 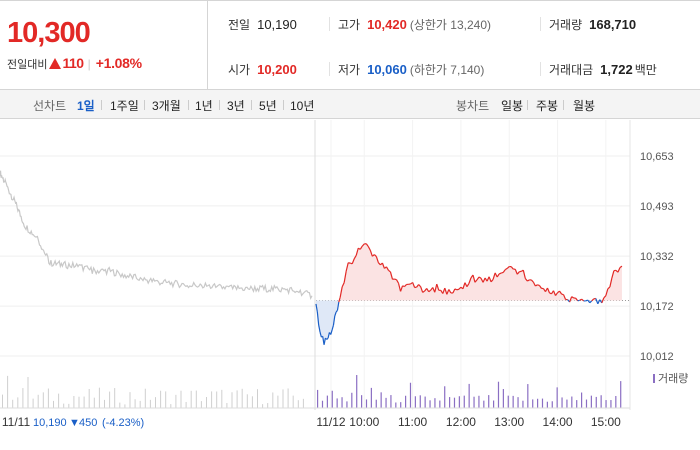 I want to click on change-line: 전일대비 110 | +1.08%, so click(x=74, y=63).